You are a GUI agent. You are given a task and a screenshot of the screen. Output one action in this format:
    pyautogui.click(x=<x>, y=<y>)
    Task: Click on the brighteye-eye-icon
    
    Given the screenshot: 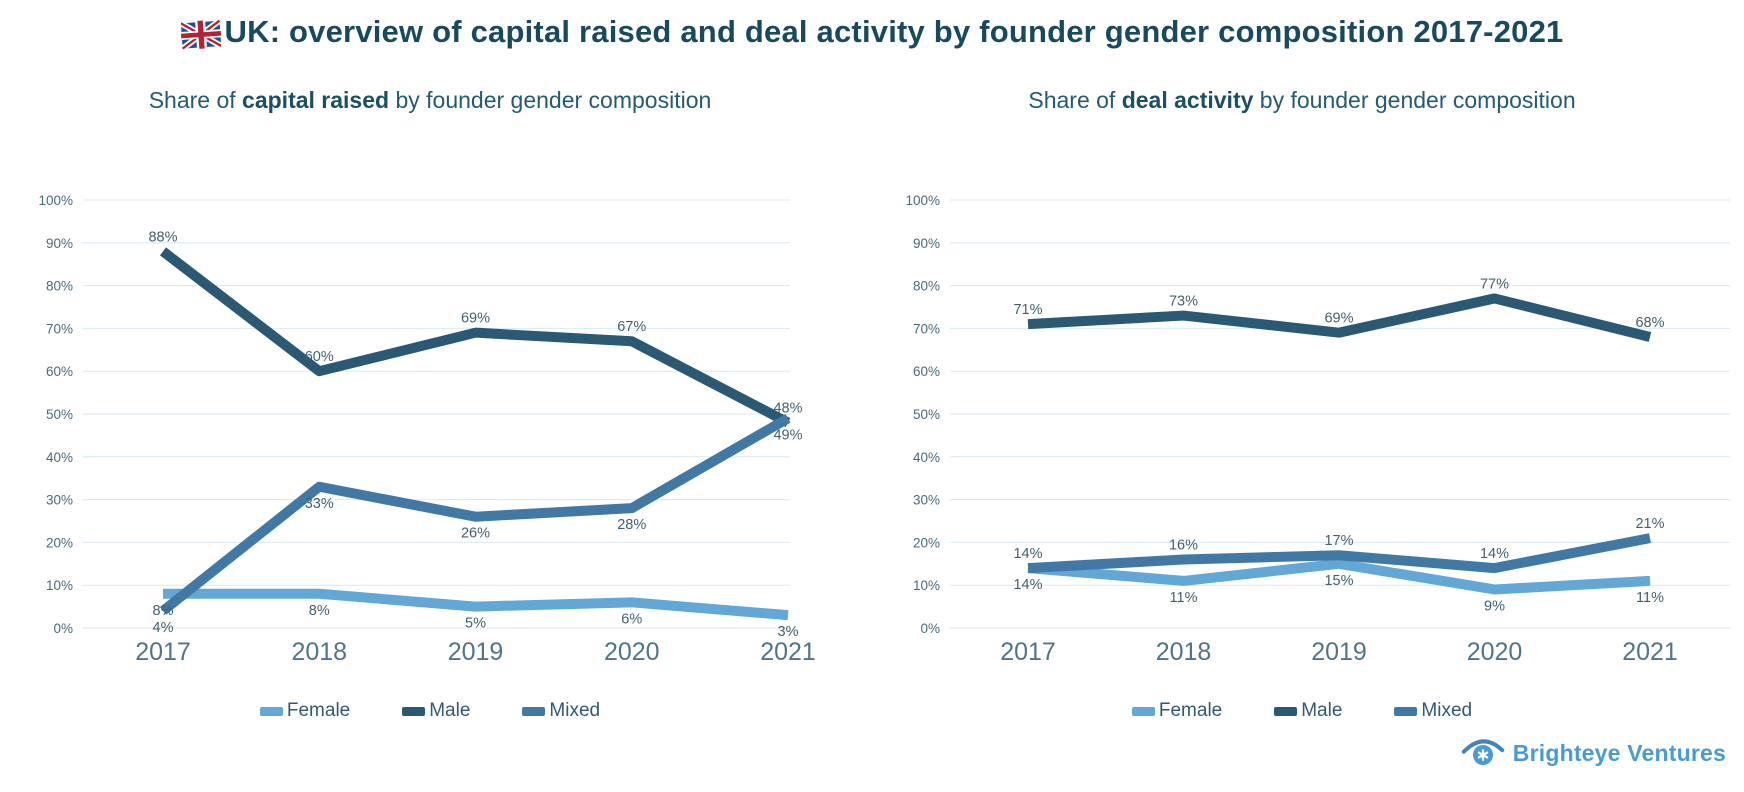 What is the action you would take?
    pyautogui.click(x=1483, y=753)
    